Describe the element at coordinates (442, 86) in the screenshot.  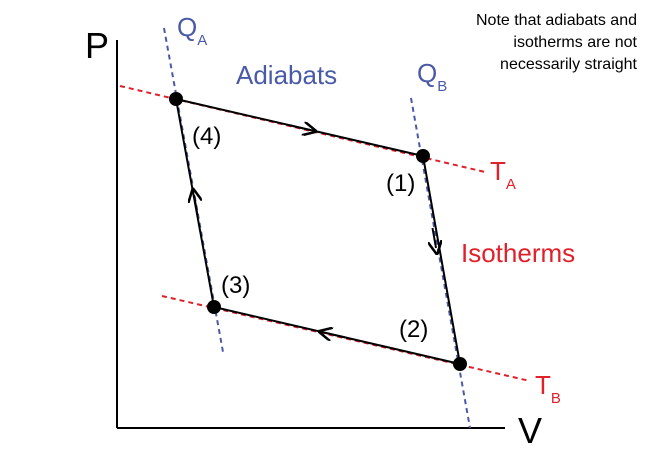
I see `qb-label-sub: B` at that location.